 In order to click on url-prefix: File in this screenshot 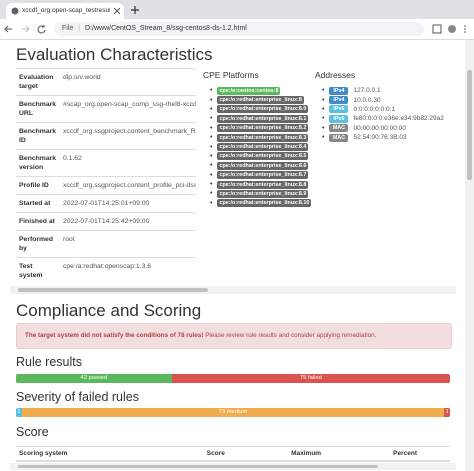, I will do `click(68, 28)`.